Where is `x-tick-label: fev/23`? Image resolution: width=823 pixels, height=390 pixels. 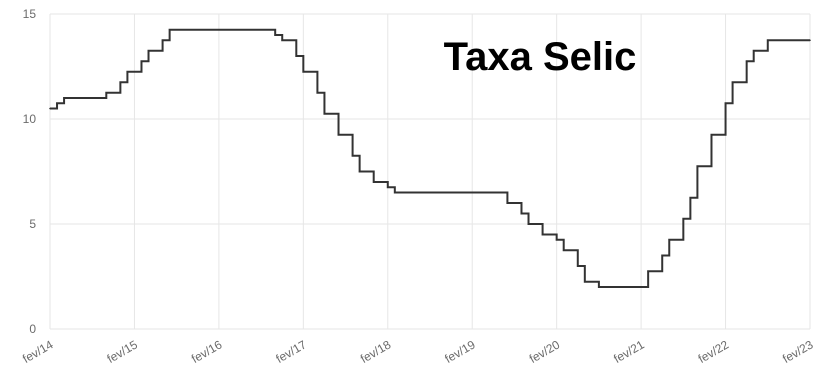
x-tick-label: fev/23 is located at coordinates (798, 351).